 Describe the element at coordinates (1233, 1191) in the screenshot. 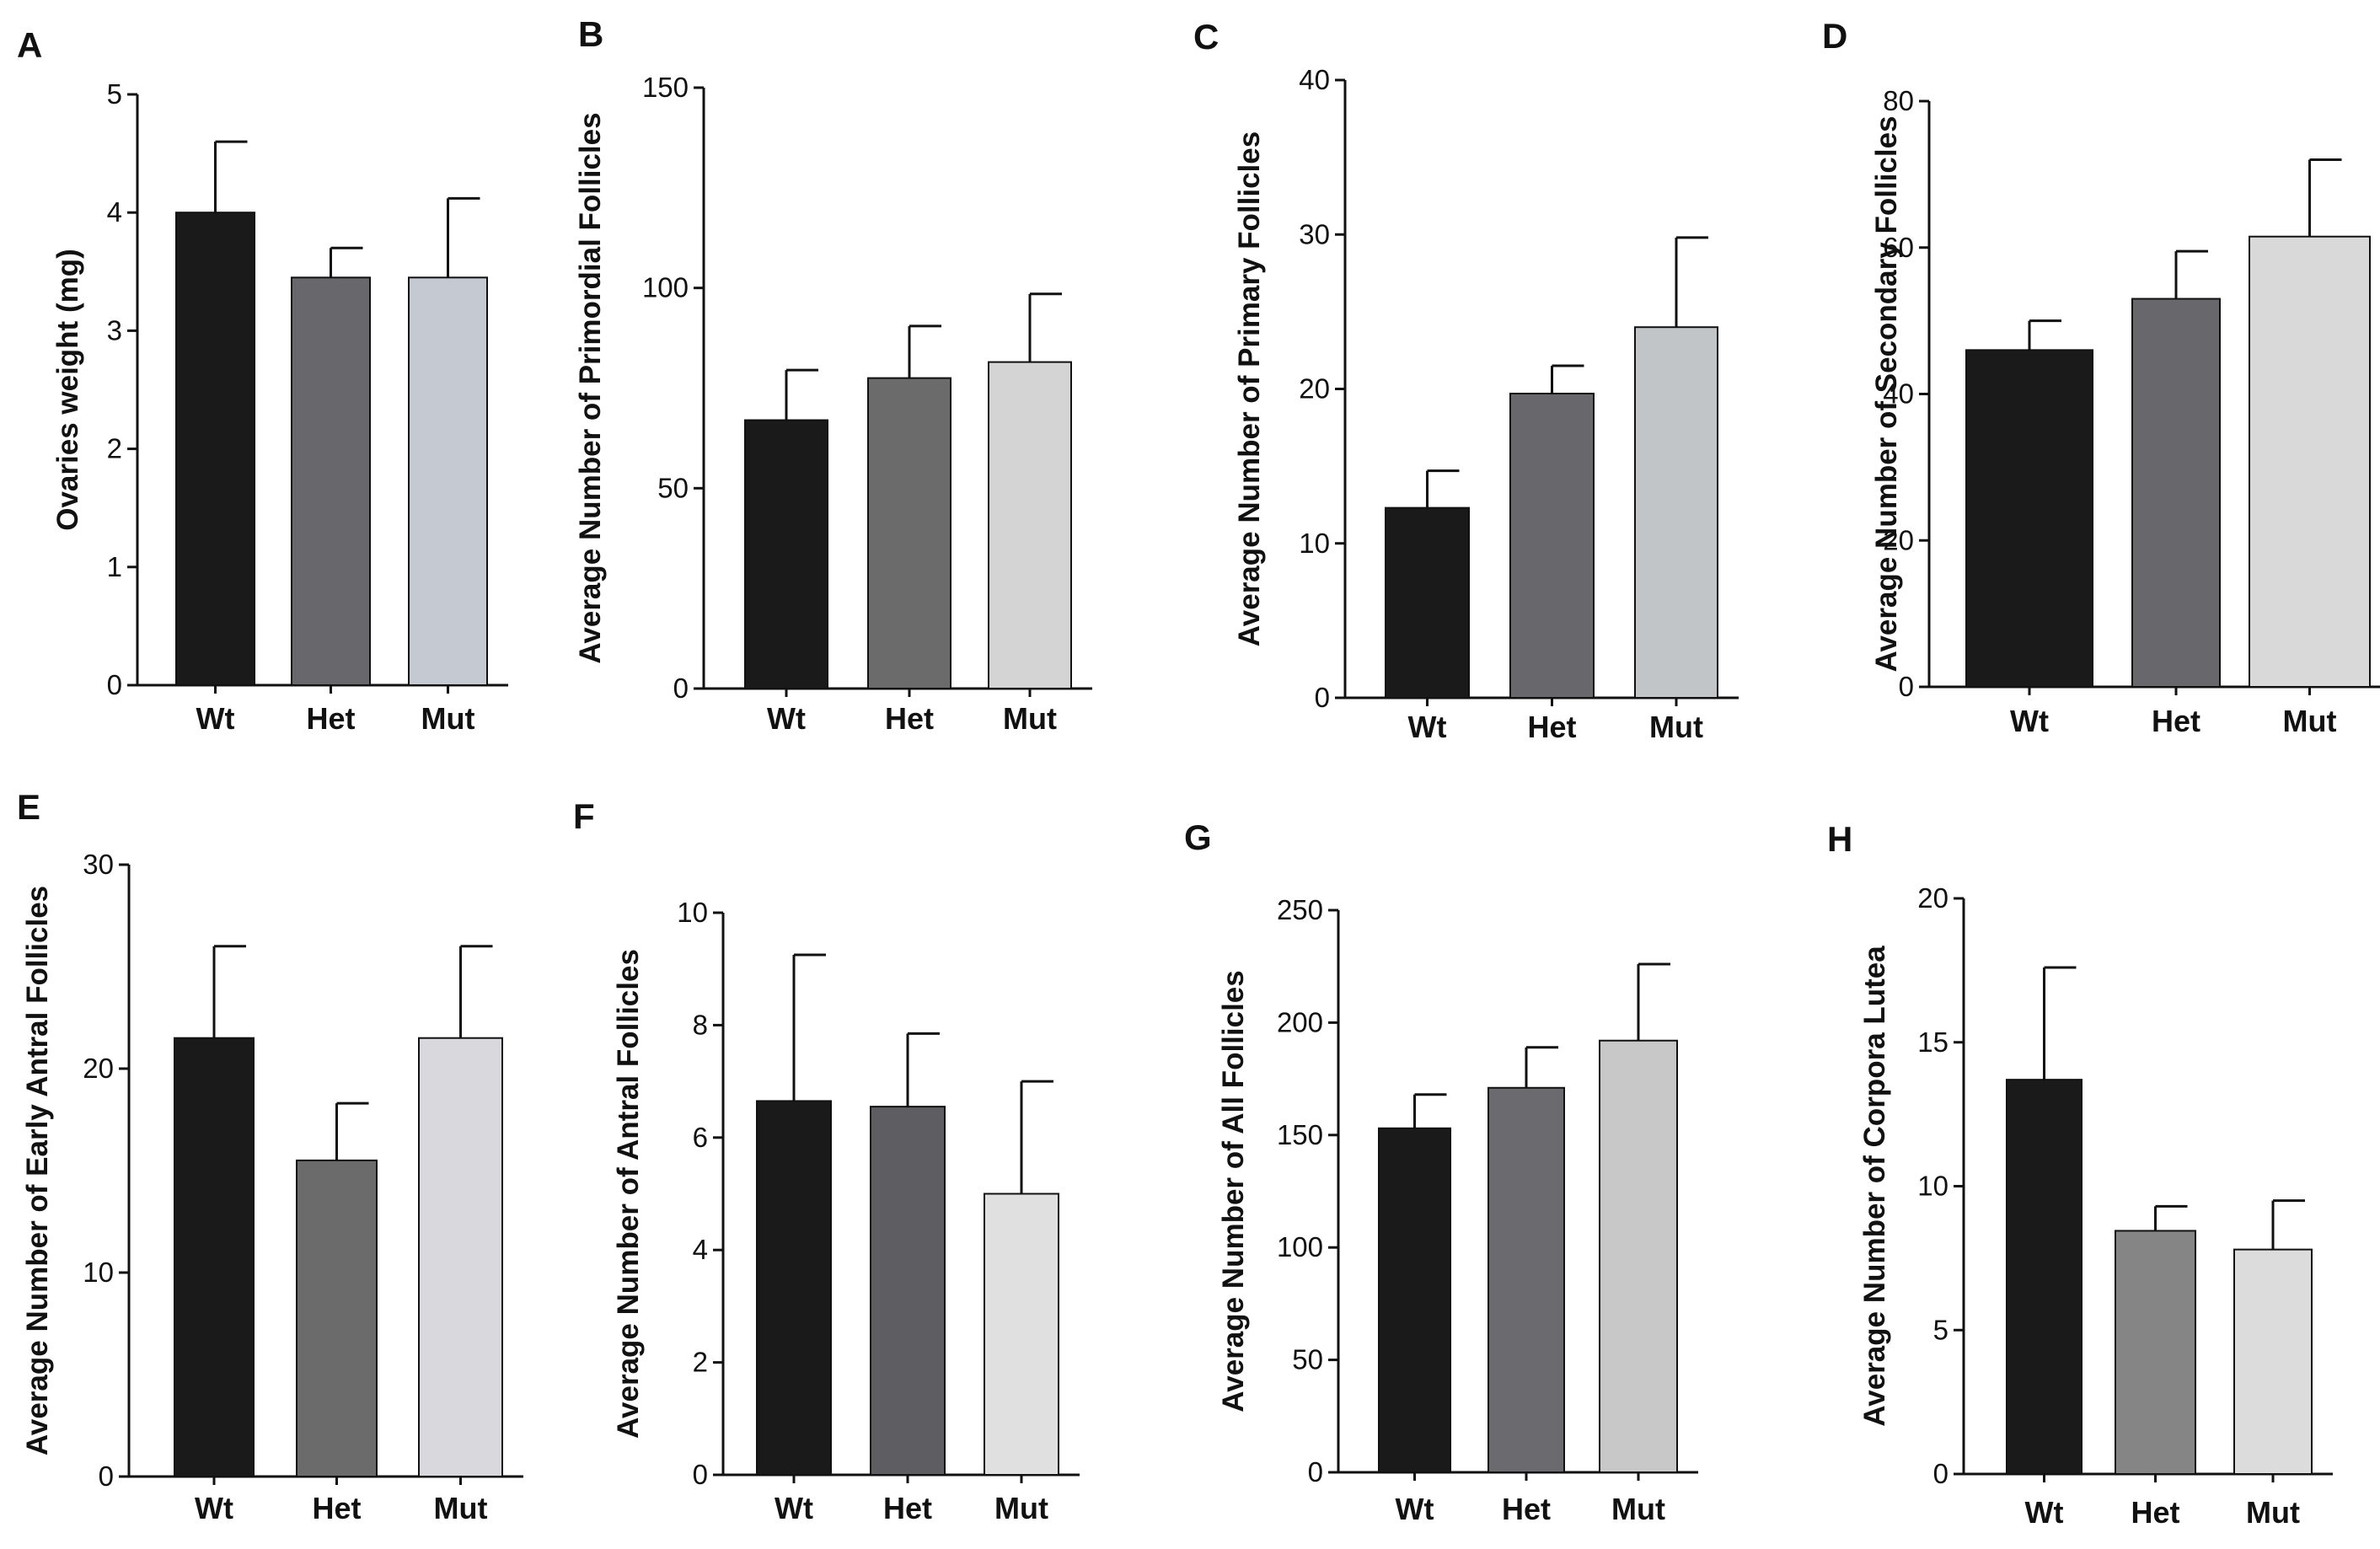

I see `y-axis-title-g: Average Number of All Follicles` at that location.